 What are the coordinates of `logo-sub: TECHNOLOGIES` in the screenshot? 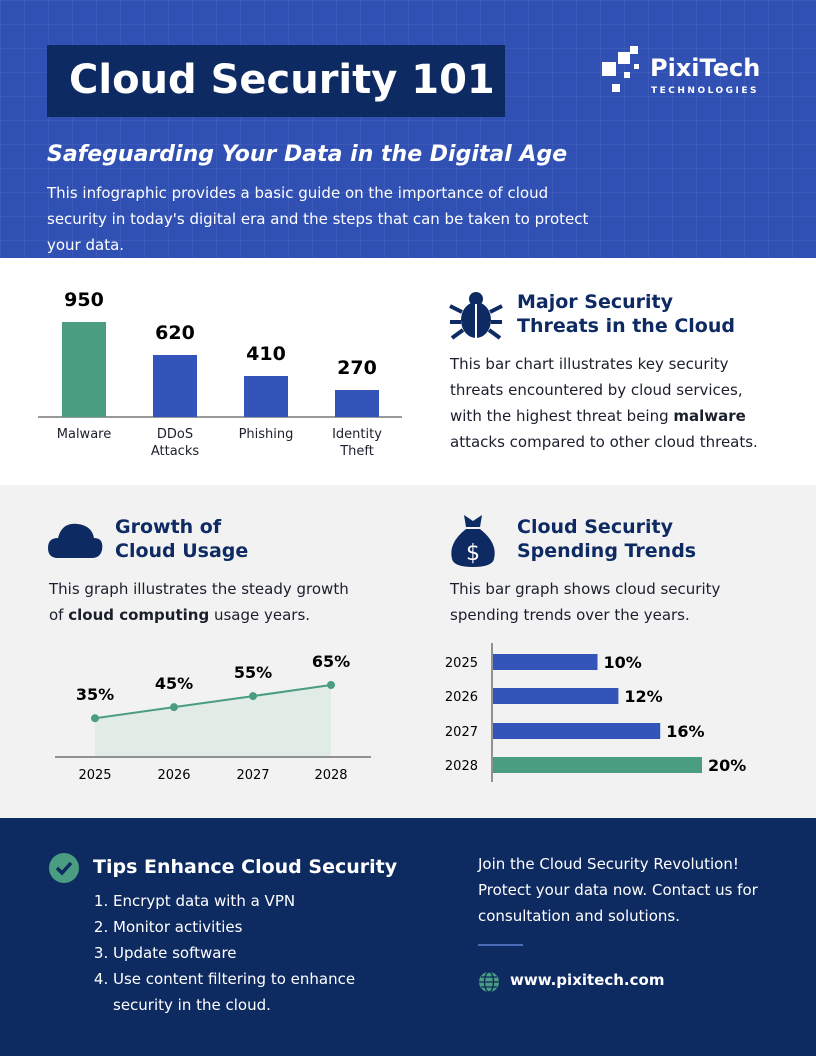 It's located at (705, 91).